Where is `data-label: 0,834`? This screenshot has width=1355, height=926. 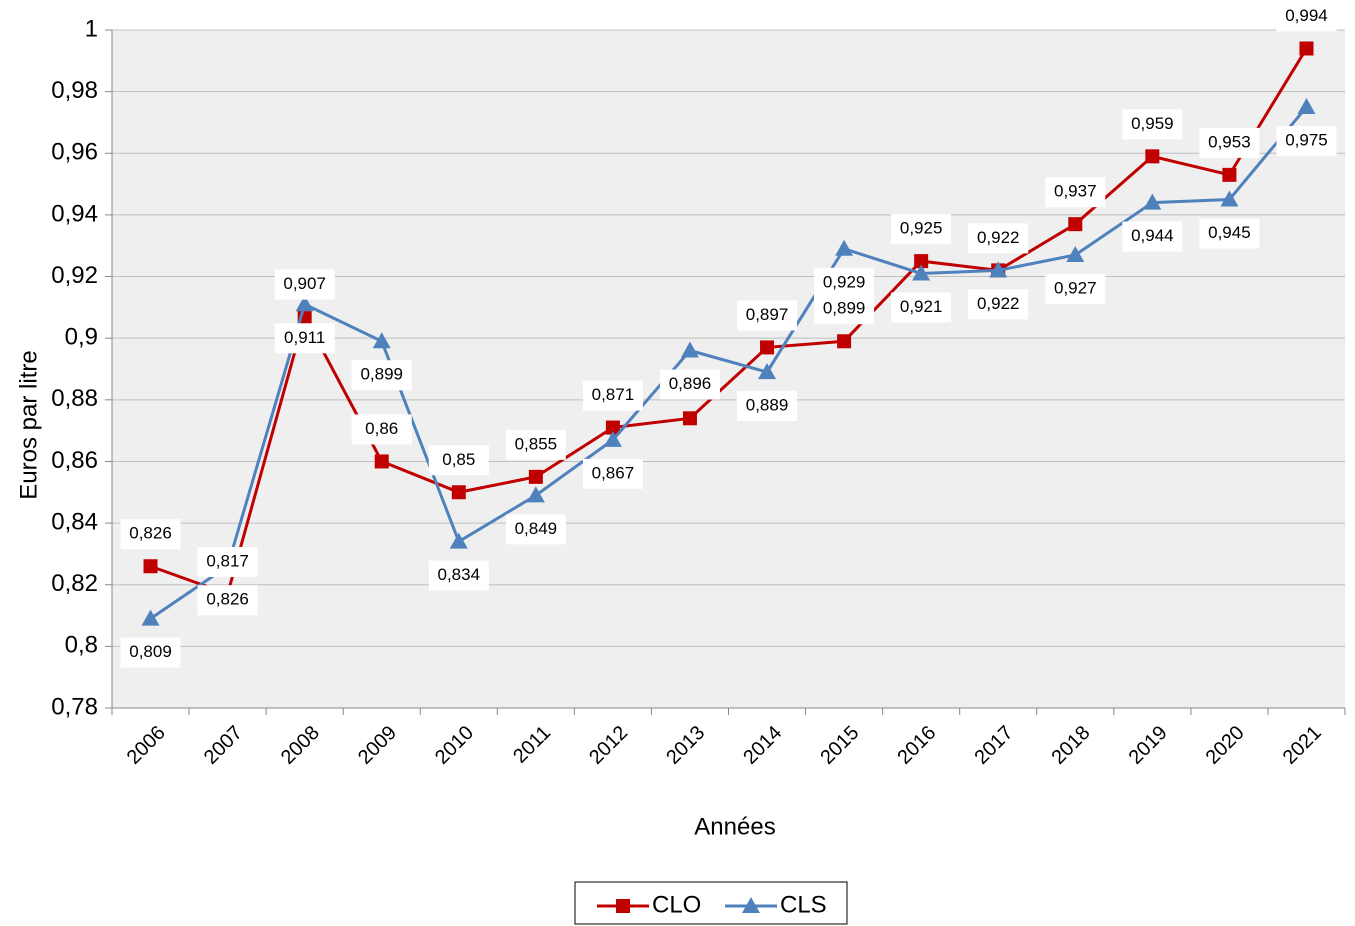
data-label: 0,834 is located at coordinates (459, 574).